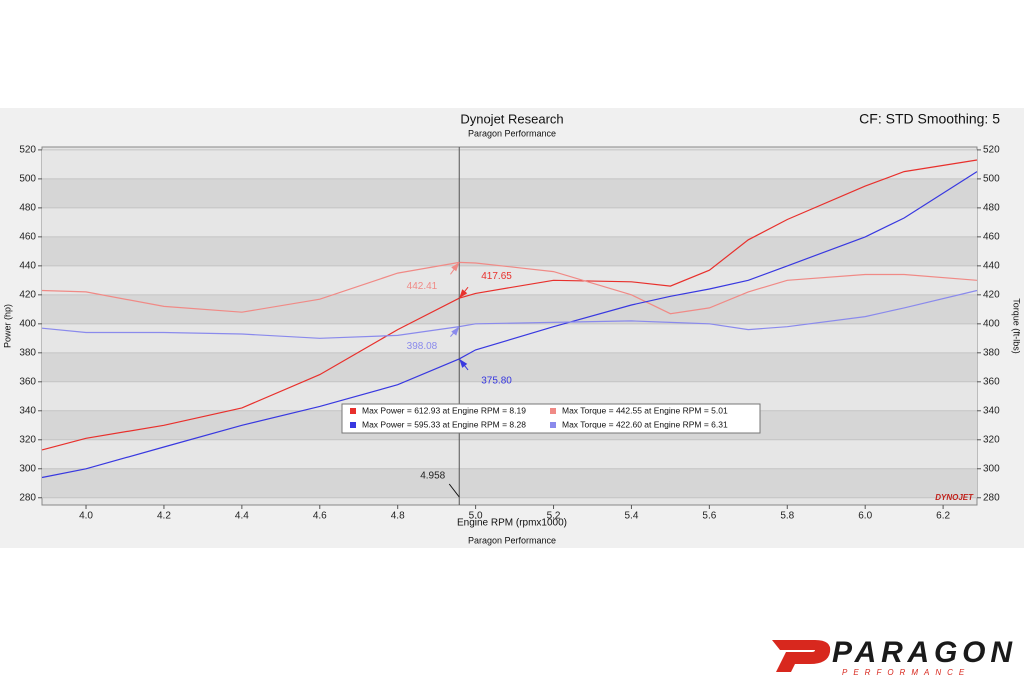  Describe the element at coordinates (954, 497) in the screenshot. I see `watermark: DYNOJET` at that location.